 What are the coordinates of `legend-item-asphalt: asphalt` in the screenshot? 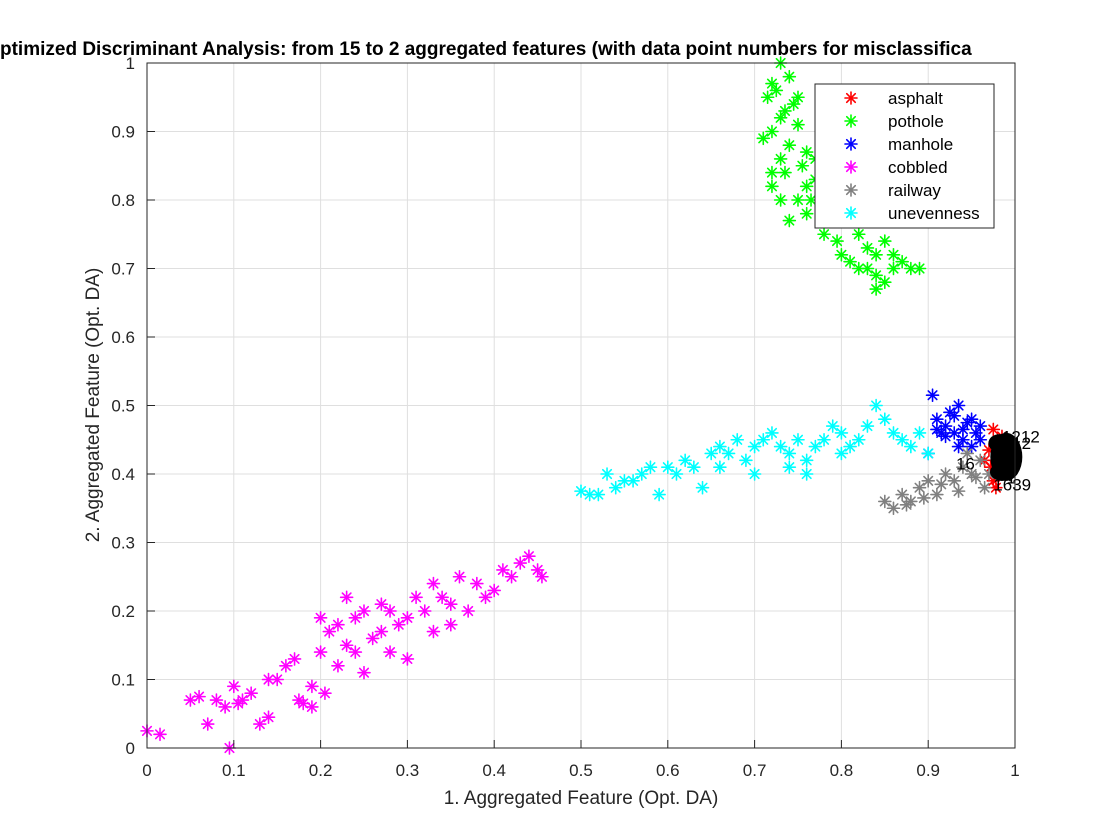 It's located at (893, 98).